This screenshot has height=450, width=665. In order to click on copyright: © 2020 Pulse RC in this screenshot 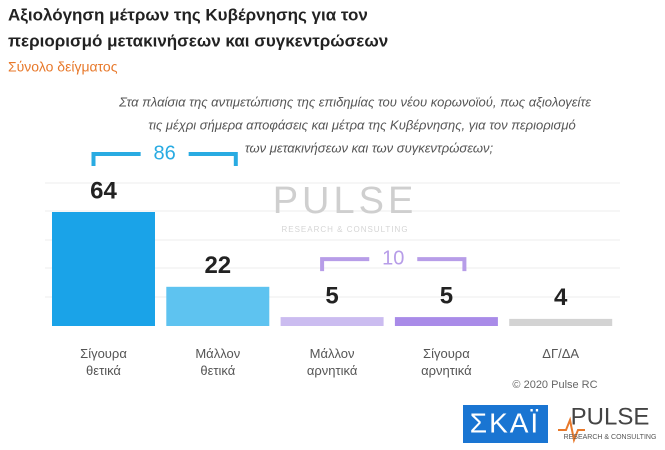, I will do `click(554, 385)`.